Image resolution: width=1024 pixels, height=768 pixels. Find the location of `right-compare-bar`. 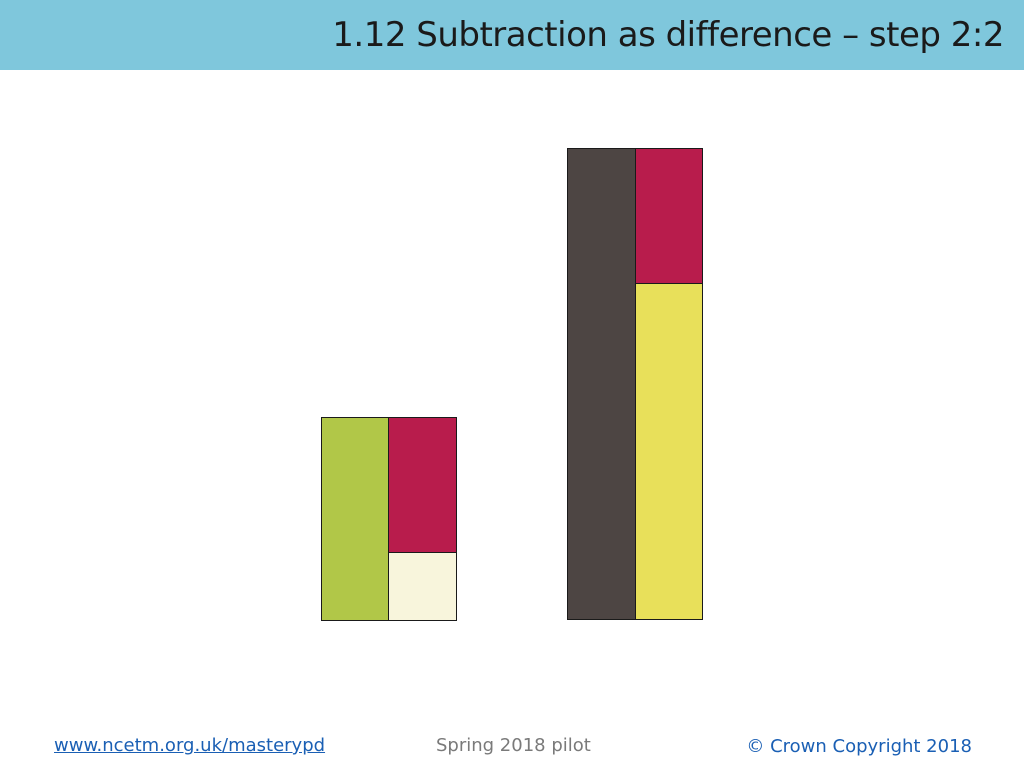

right-compare-bar is located at coordinates (669, 216).